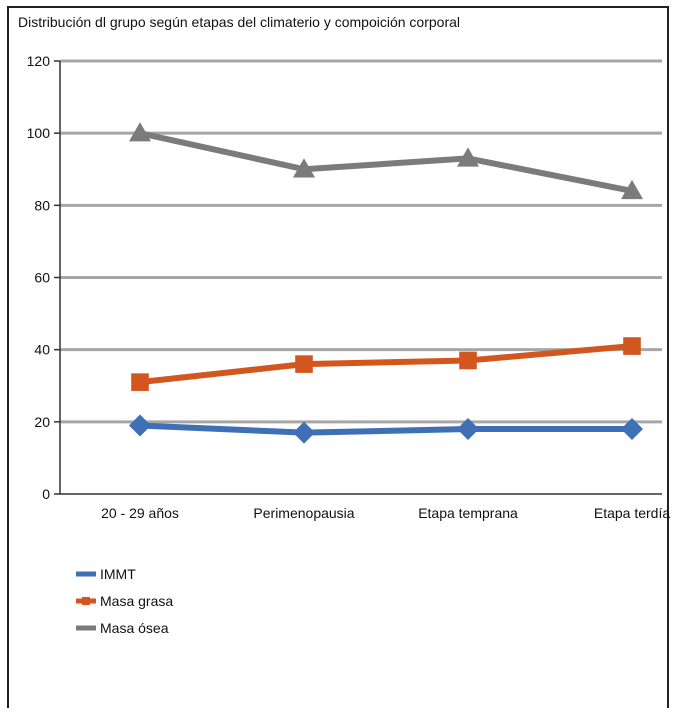  What do you see at coordinates (46, 494) in the screenshot?
I see `y-tick-label: 0` at bounding box center [46, 494].